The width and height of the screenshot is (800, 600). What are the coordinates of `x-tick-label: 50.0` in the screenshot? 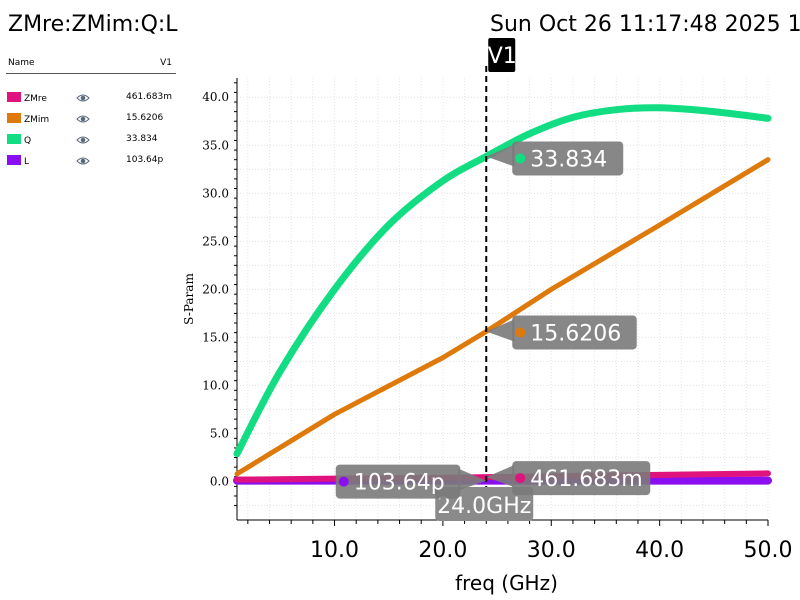 It's located at (768, 550).